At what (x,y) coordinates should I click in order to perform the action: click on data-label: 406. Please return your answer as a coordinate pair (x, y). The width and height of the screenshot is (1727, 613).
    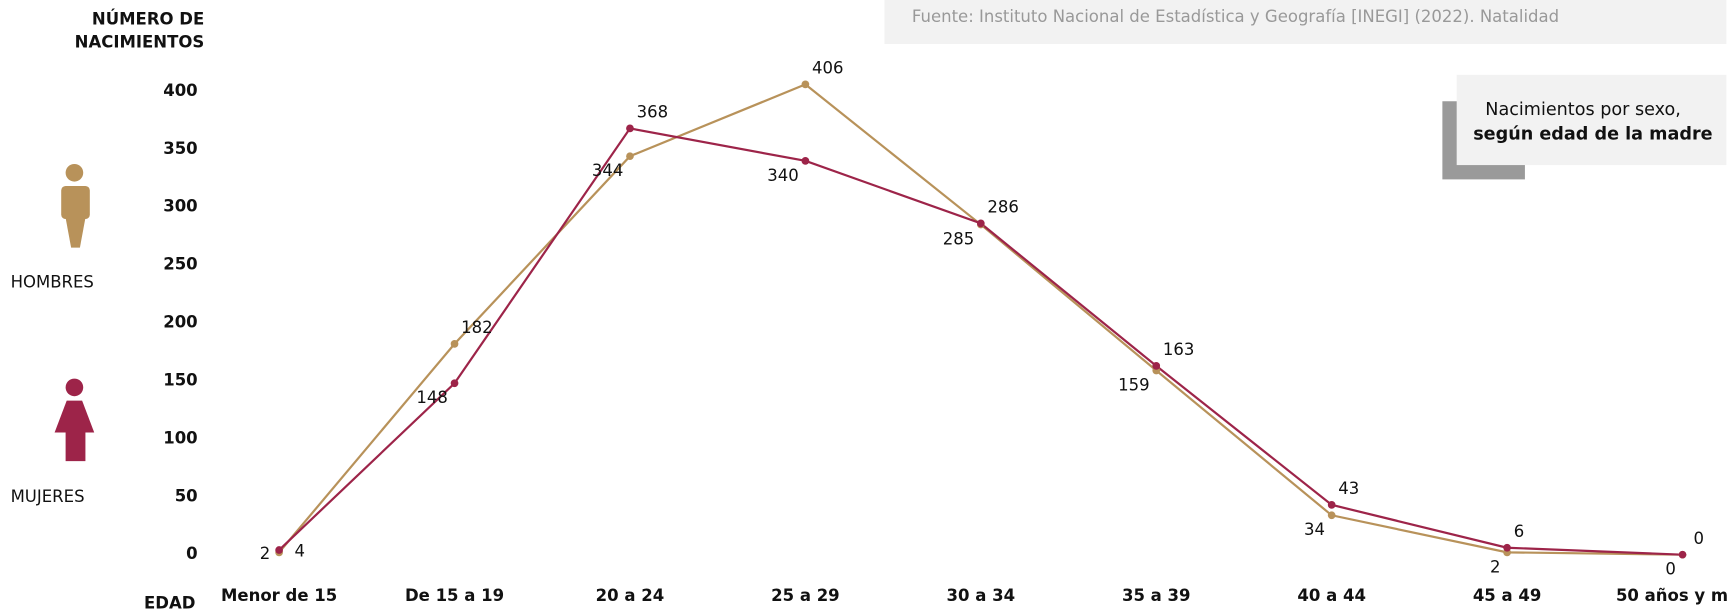
    Looking at the image, I should click on (828, 67).